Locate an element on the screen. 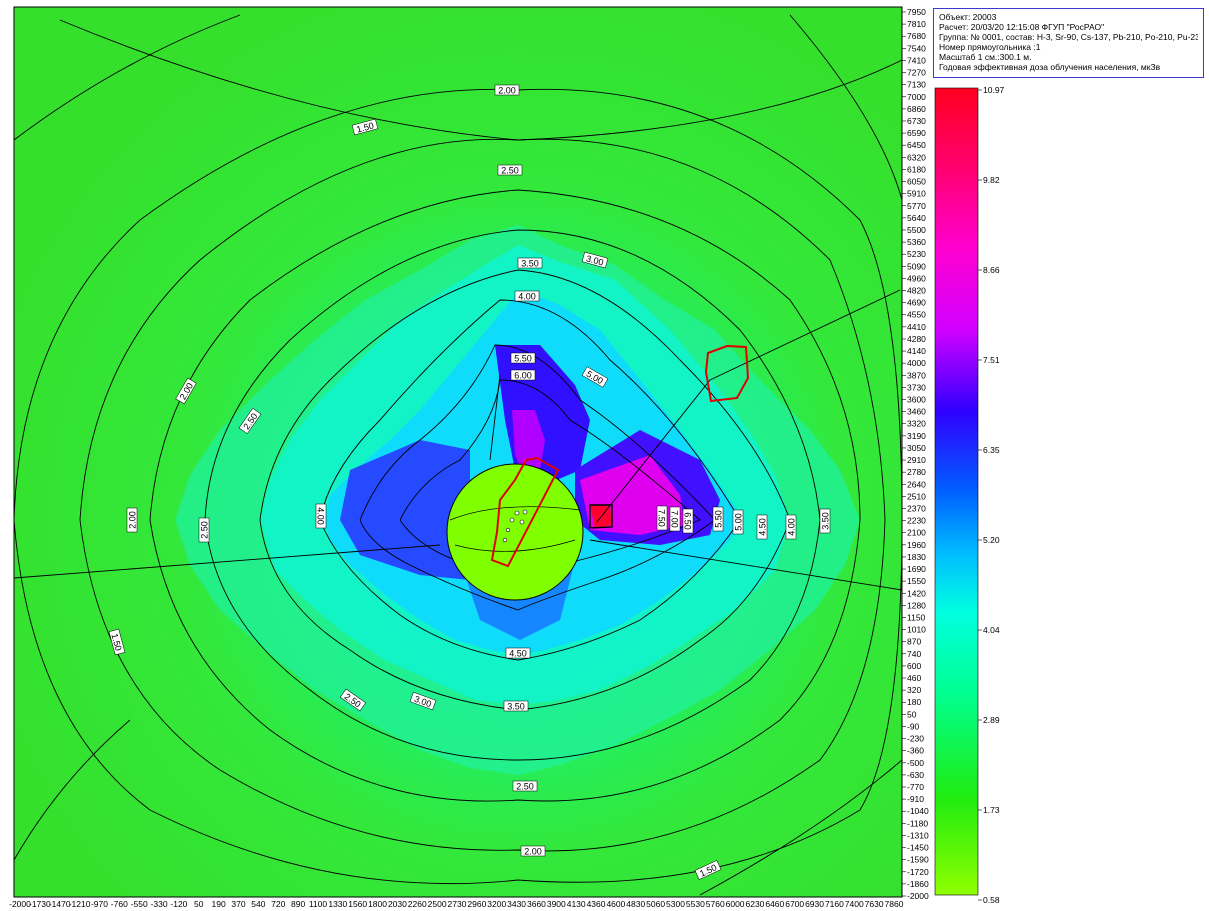 The image size is (1209, 911). y-tick-label: 1420 is located at coordinates (916, 593).